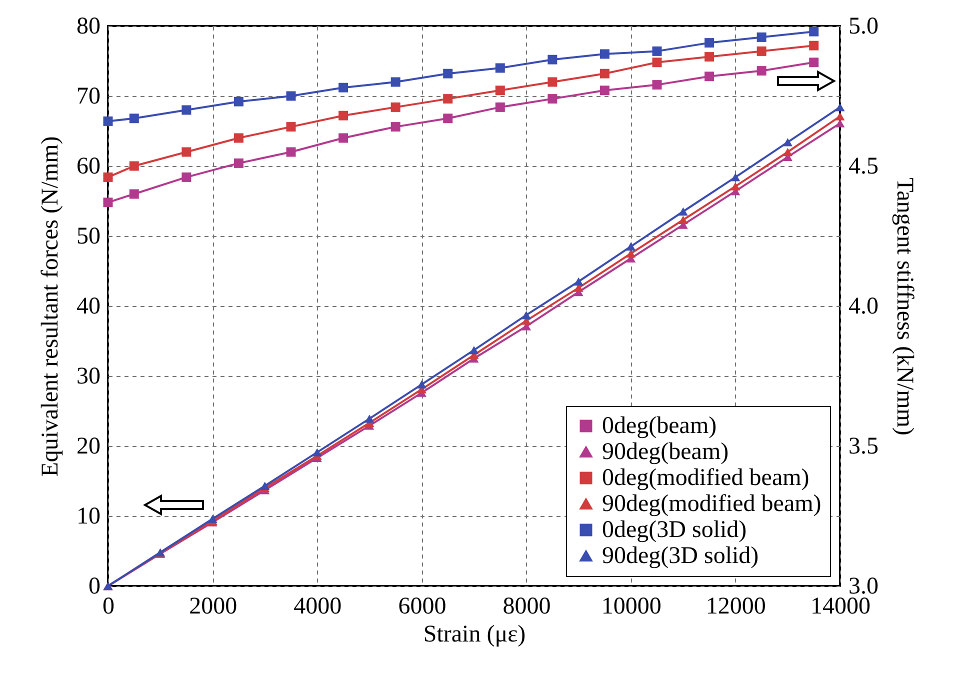  What do you see at coordinates (88, 97) in the screenshot?
I see `y-tick-label: 70` at bounding box center [88, 97].